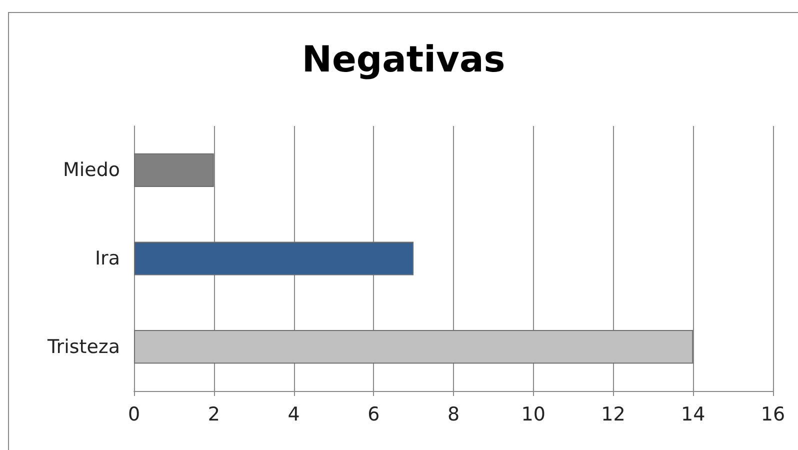 The height and width of the screenshot is (450, 798). What do you see at coordinates (91, 170) in the screenshot?
I see `y-tick-label: Miedo` at bounding box center [91, 170].